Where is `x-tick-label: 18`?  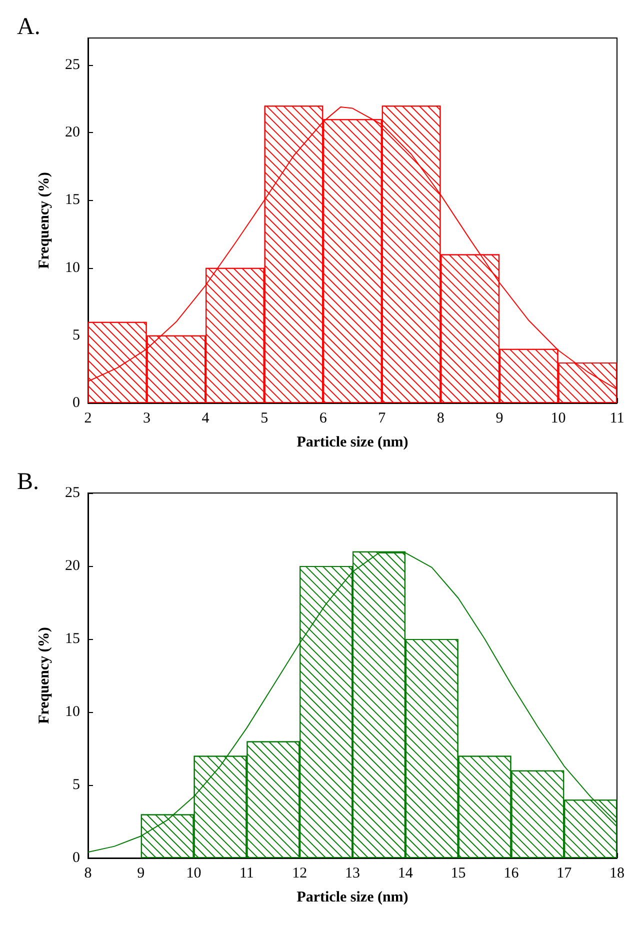
x-tick-label: 18 is located at coordinates (617, 874).